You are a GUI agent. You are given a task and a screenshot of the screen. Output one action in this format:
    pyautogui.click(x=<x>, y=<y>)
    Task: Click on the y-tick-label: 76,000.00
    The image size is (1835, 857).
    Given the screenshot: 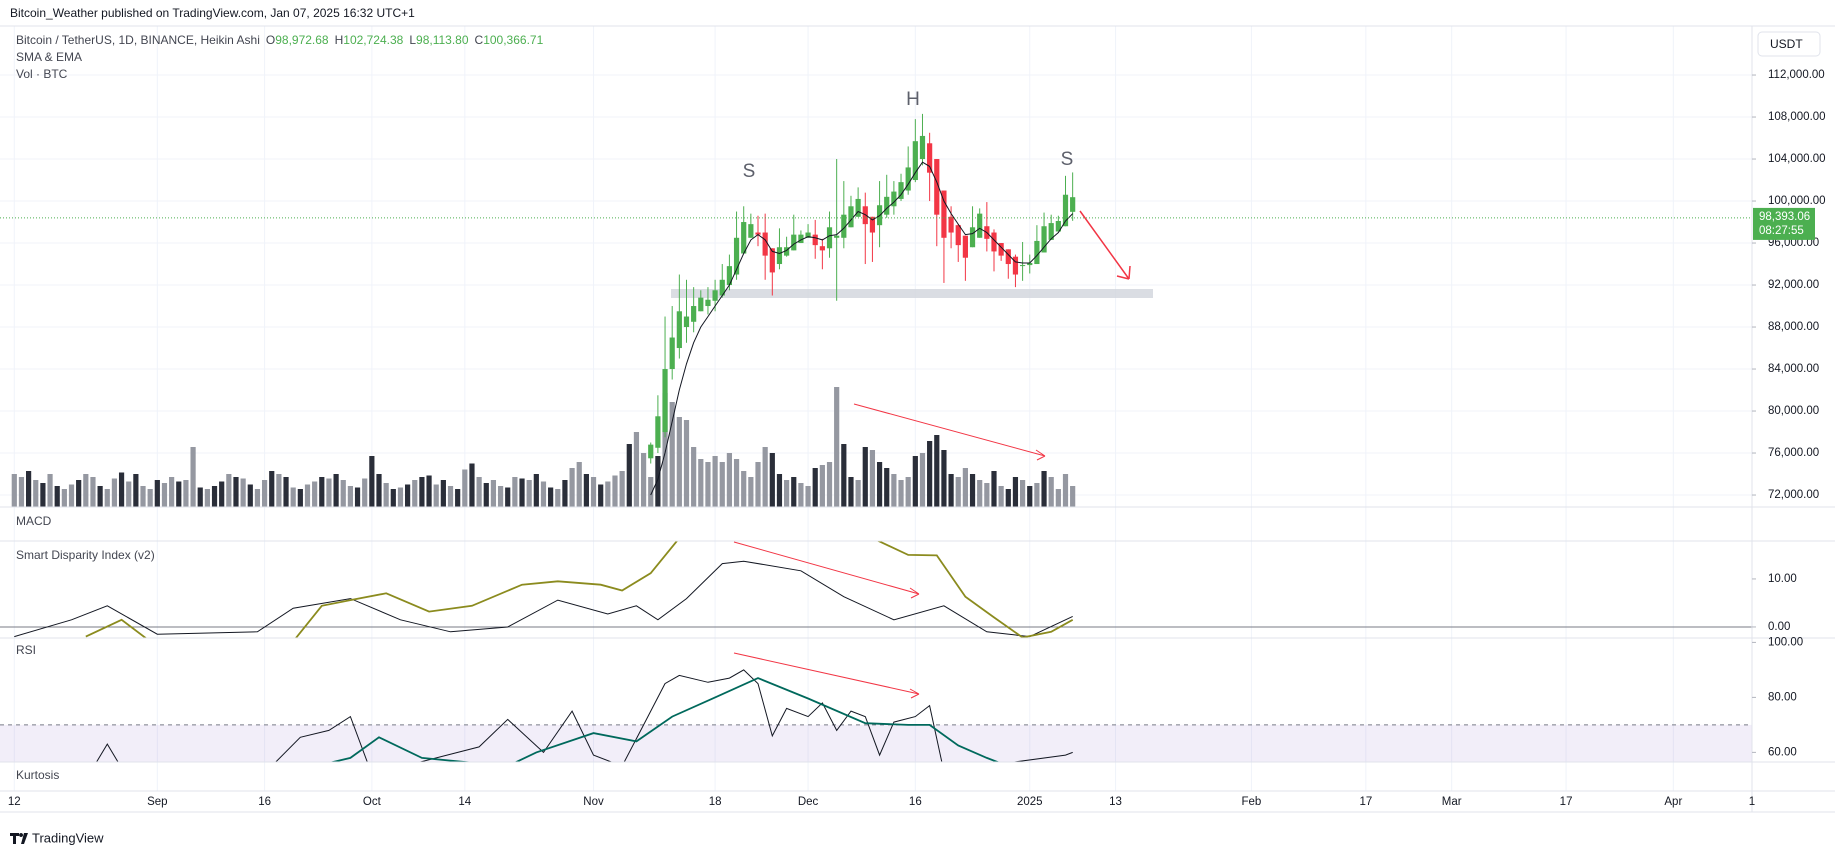 What is the action you would take?
    pyautogui.click(x=1793, y=453)
    